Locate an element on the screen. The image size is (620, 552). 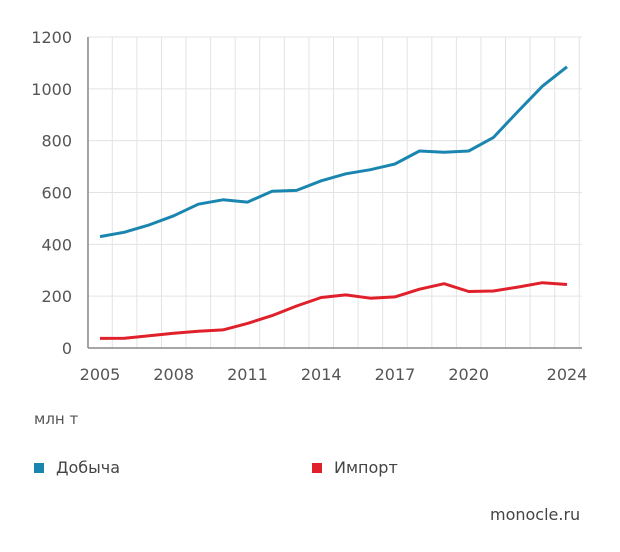
y-axis-unit-label: млн т is located at coordinates (56, 419).